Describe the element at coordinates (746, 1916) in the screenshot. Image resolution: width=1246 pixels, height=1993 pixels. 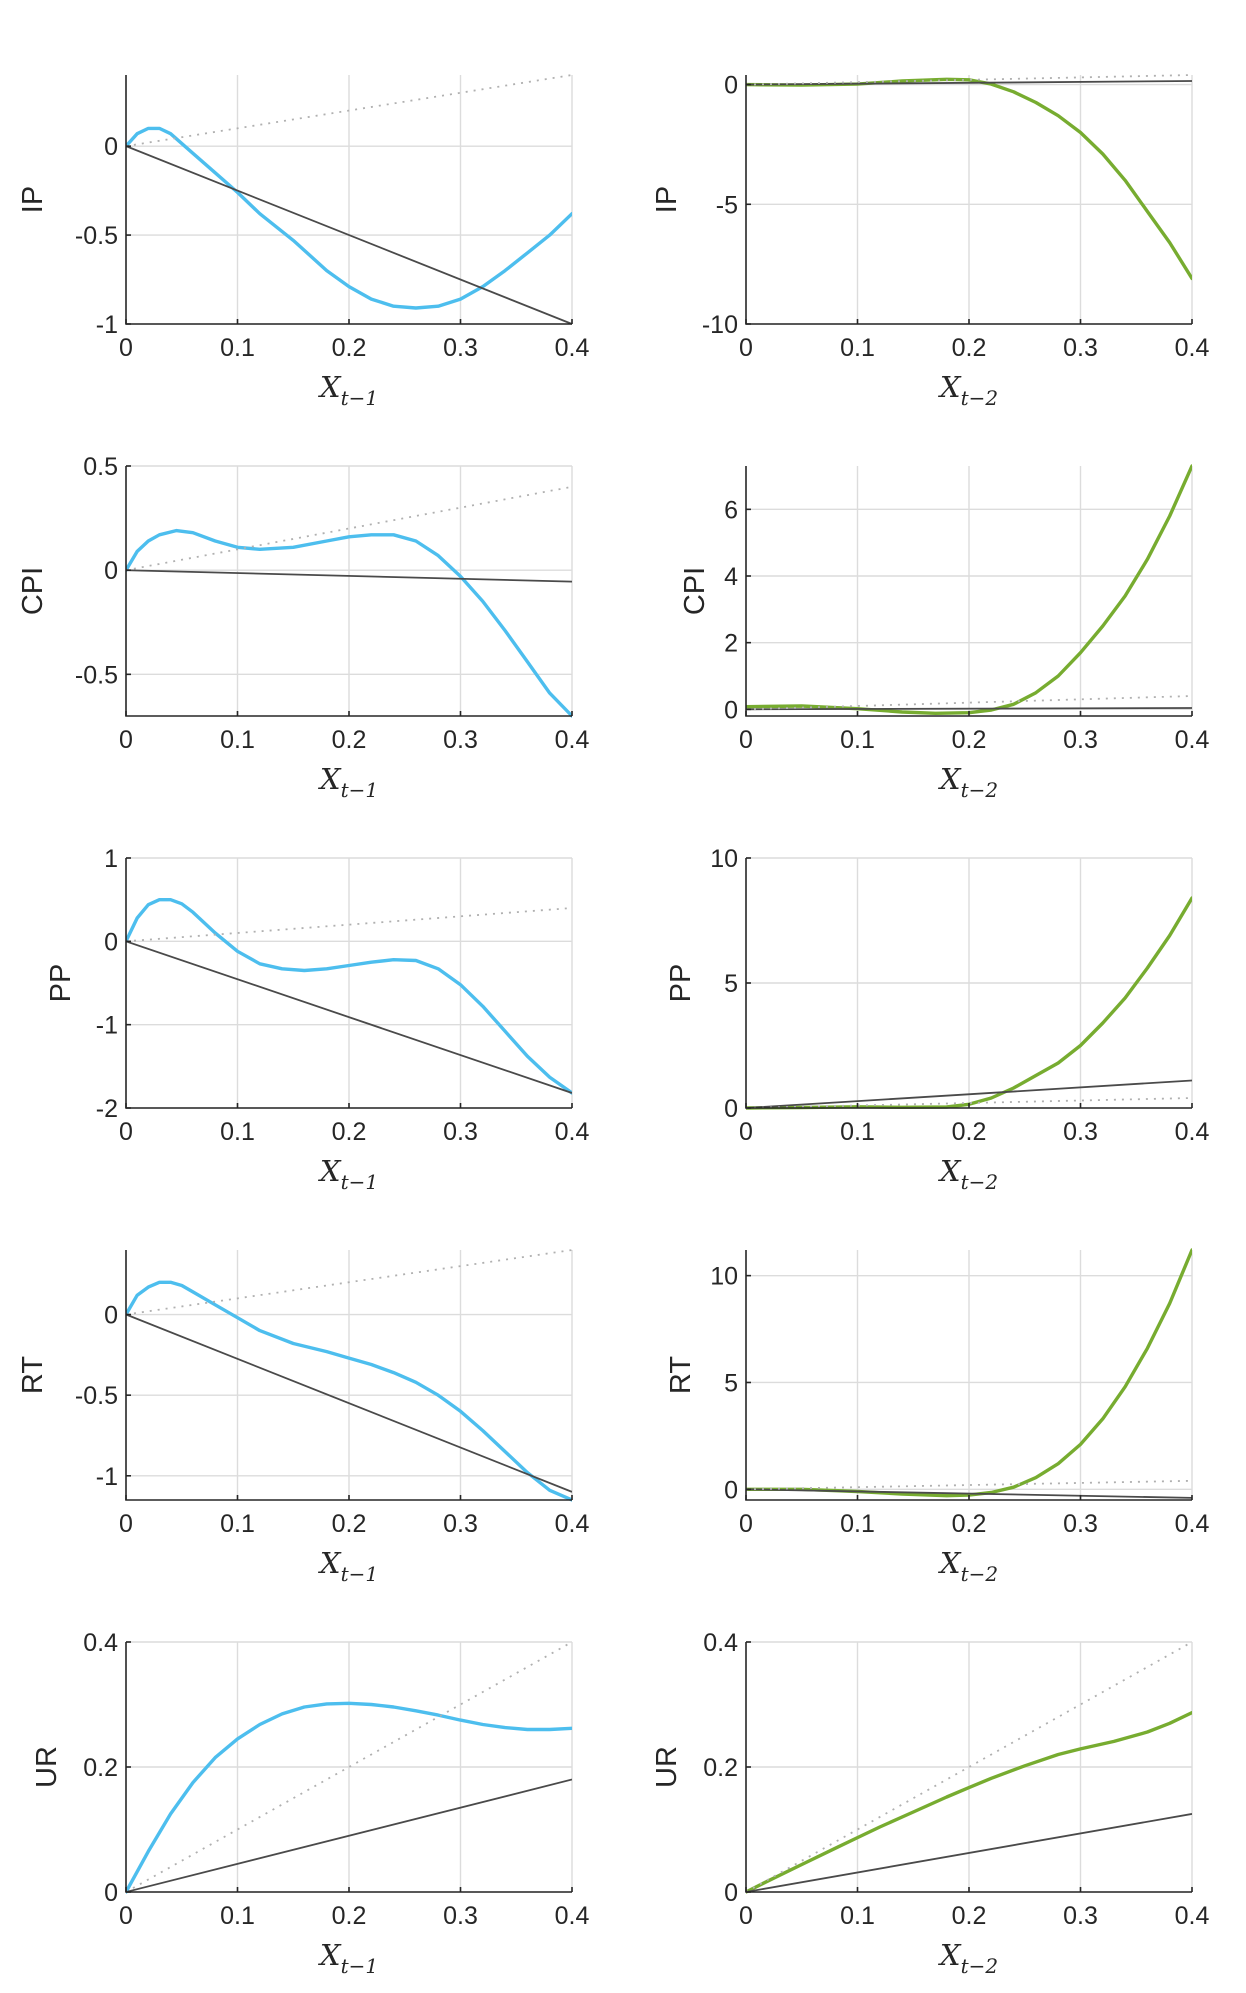
I see `chart-10-xtick-label-0: 0` at that location.